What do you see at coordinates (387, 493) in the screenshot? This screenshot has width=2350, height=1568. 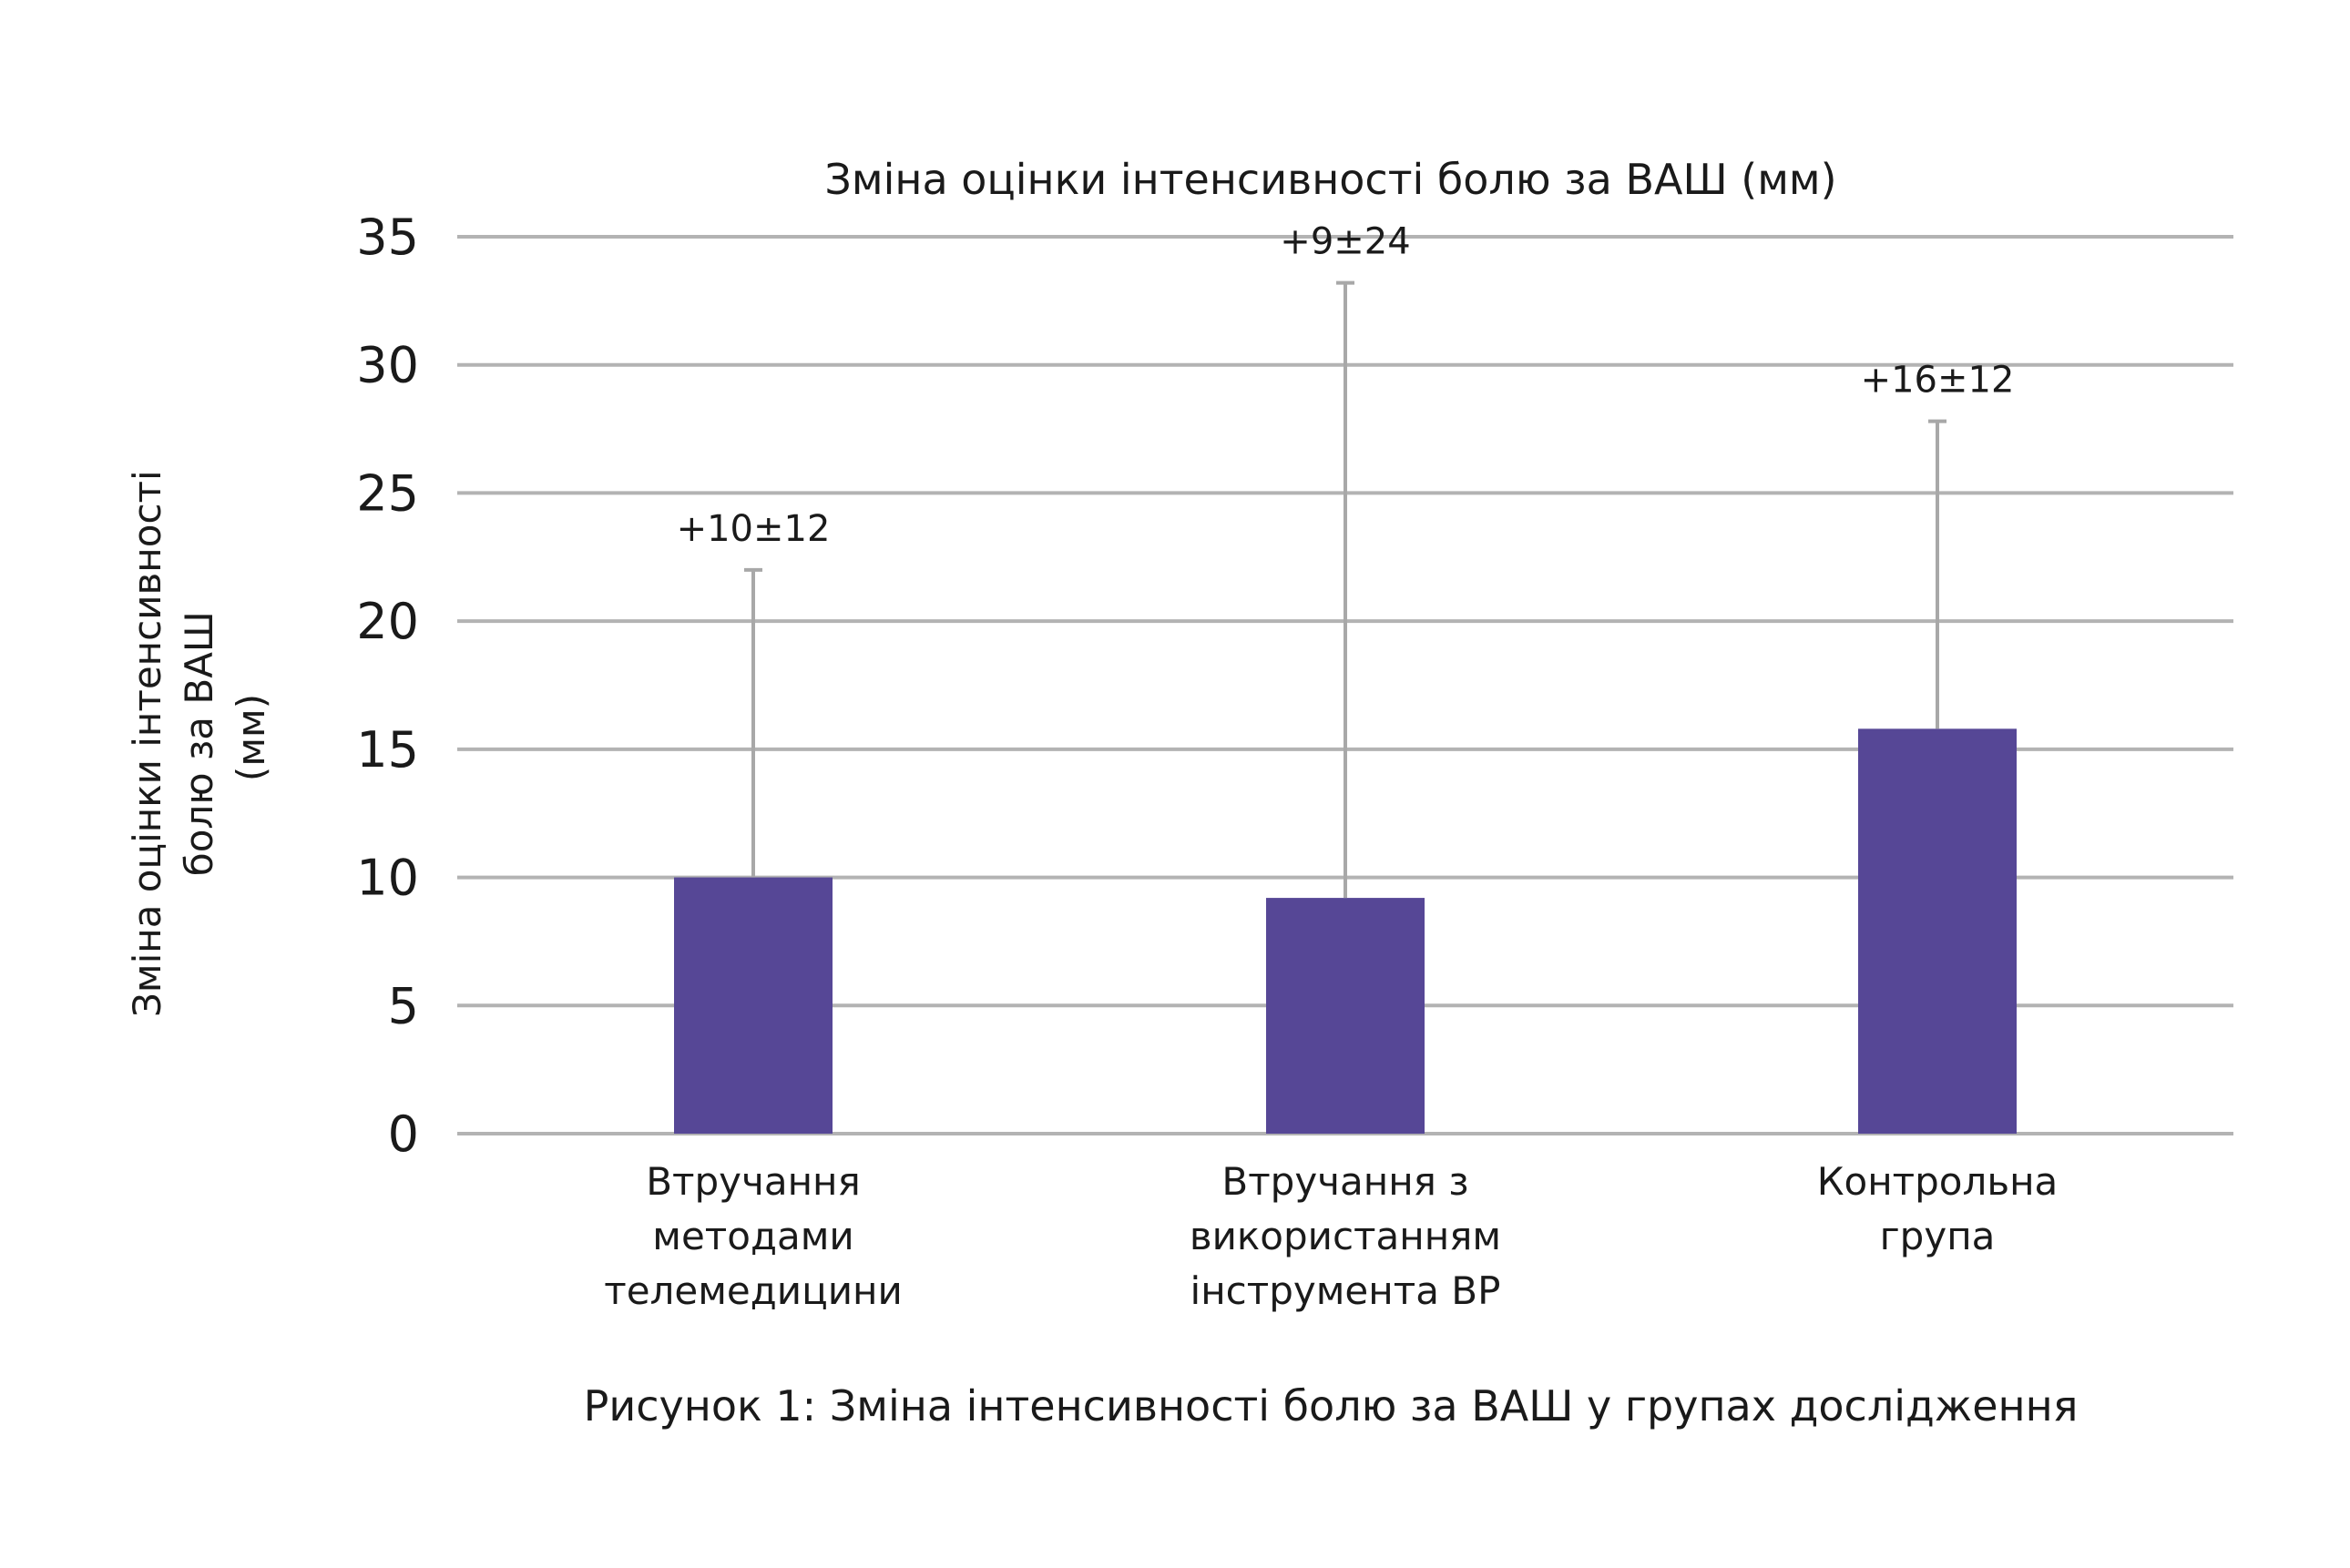 I see `y-tick-label: 25` at bounding box center [387, 493].